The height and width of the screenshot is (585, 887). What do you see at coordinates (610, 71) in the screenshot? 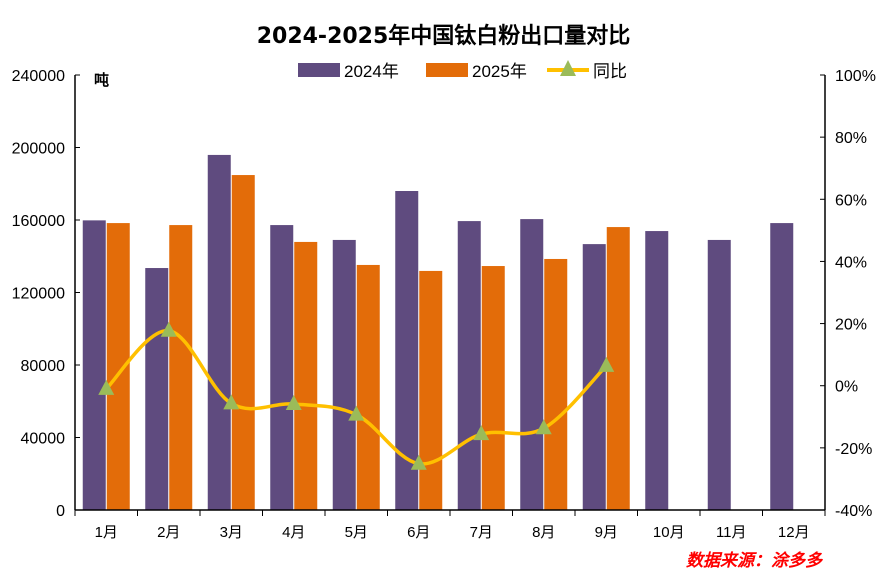
I see `legend-label-同比: 同比` at bounding box center [610, 71].